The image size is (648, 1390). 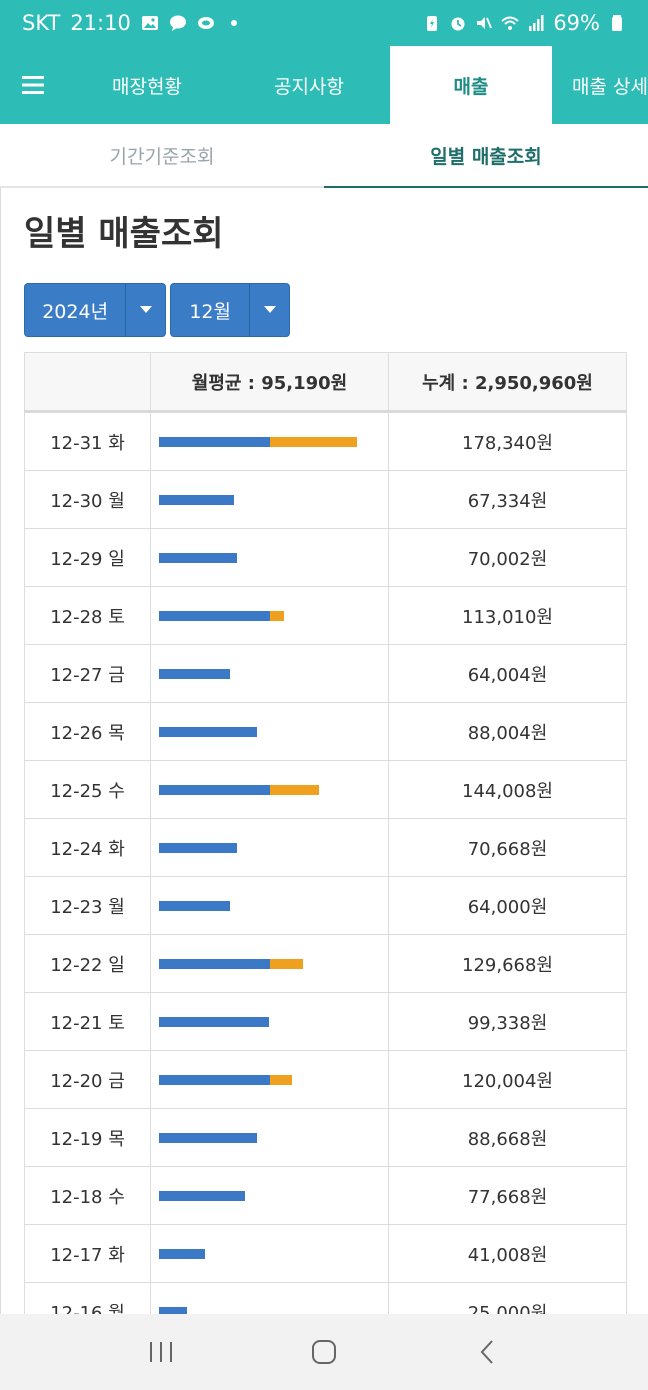 What do you see at coordinates (41, 23) in the screenshot?
I see `carrier-label: SKT` at bounding box center [41, 23].